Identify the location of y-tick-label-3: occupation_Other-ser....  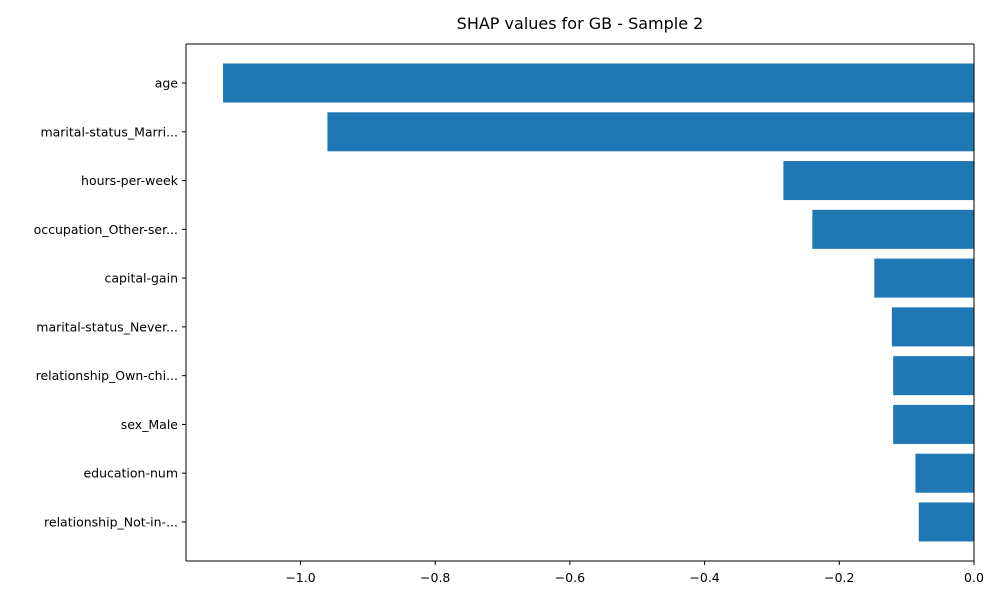
(106, 229).